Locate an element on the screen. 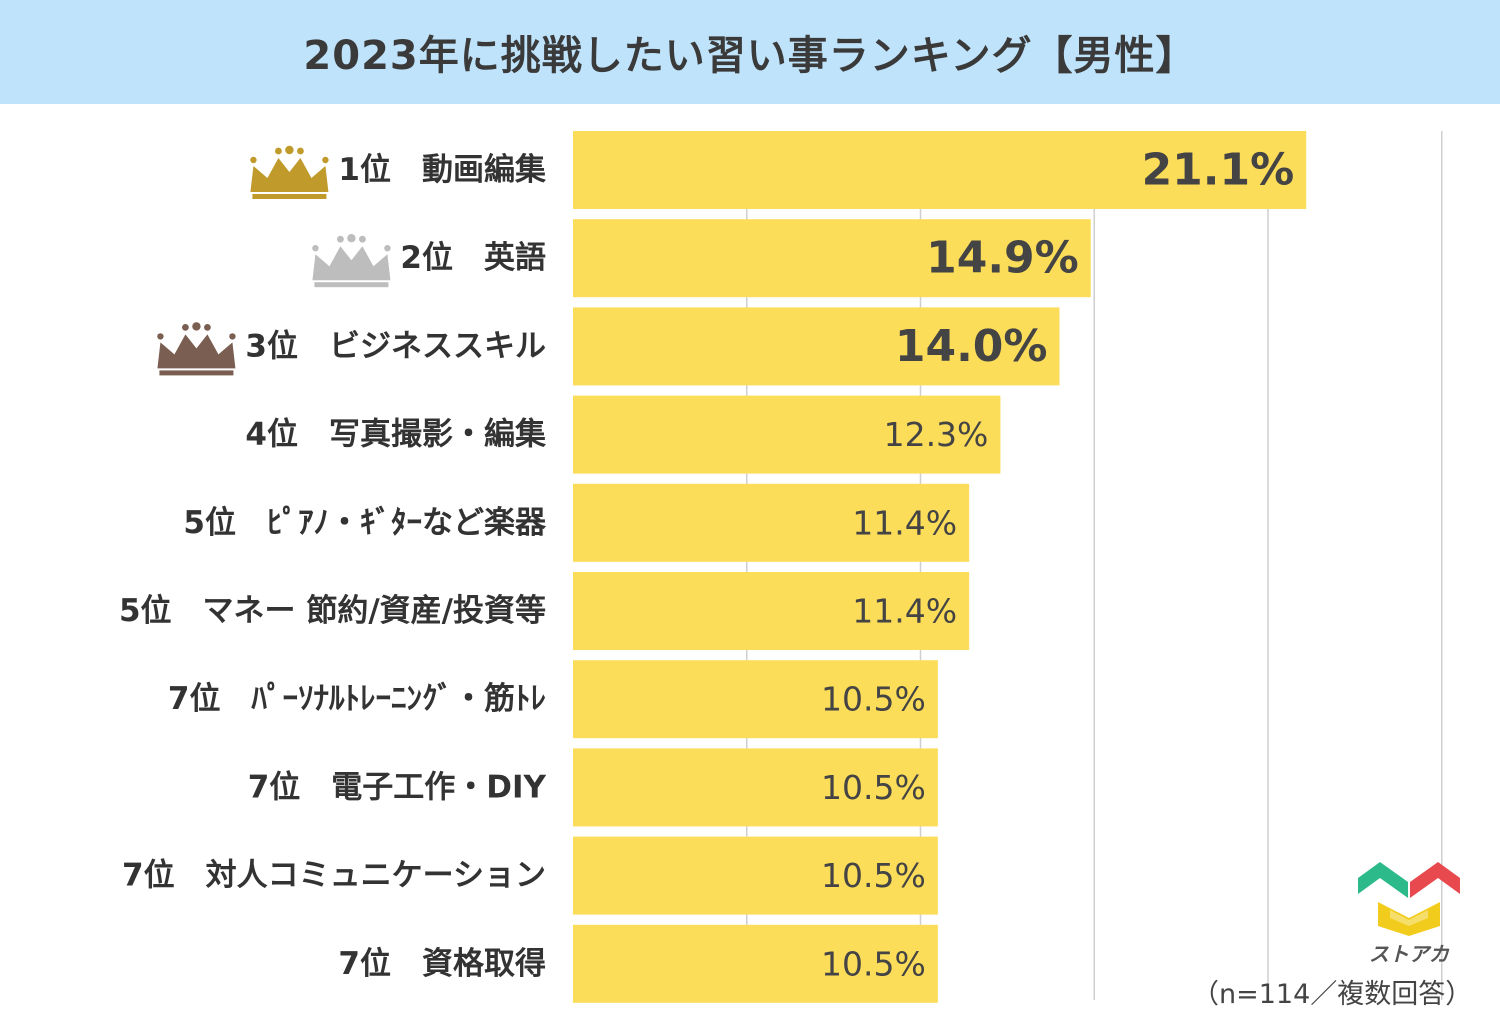 The width and height of the screenshot is (1500, 1024). crown-gold-icon is located at coordinates (289, 172).